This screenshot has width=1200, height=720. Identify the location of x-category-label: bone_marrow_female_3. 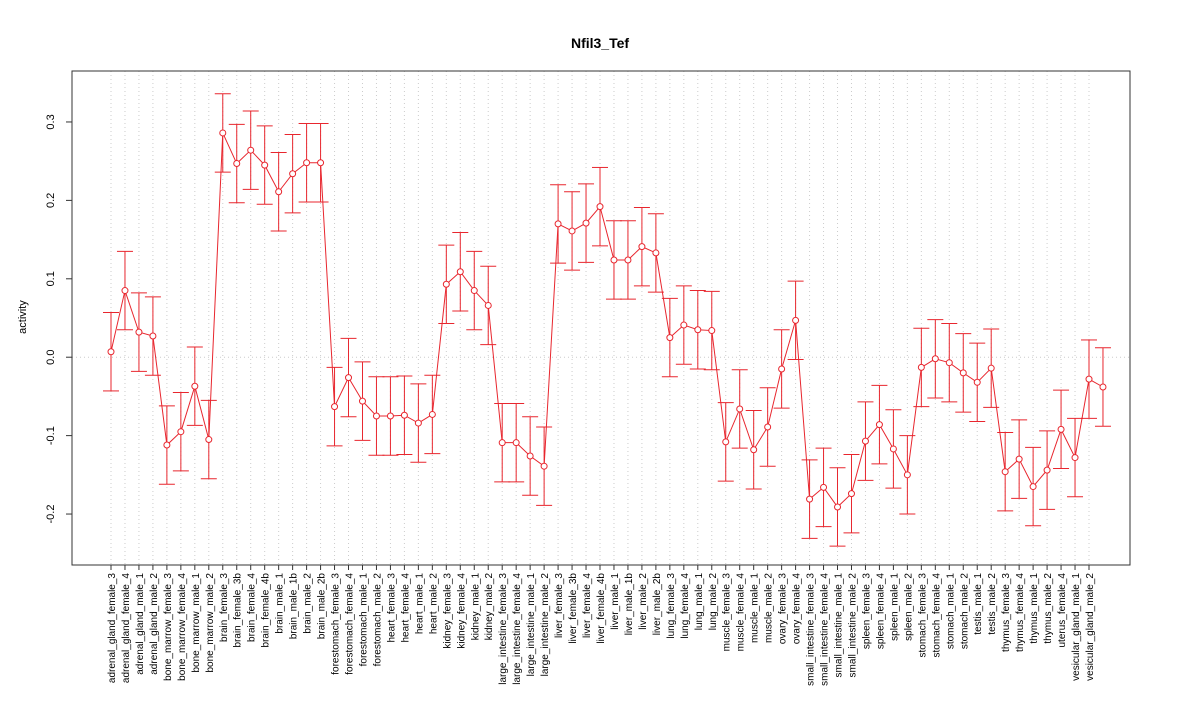
(168, 627).